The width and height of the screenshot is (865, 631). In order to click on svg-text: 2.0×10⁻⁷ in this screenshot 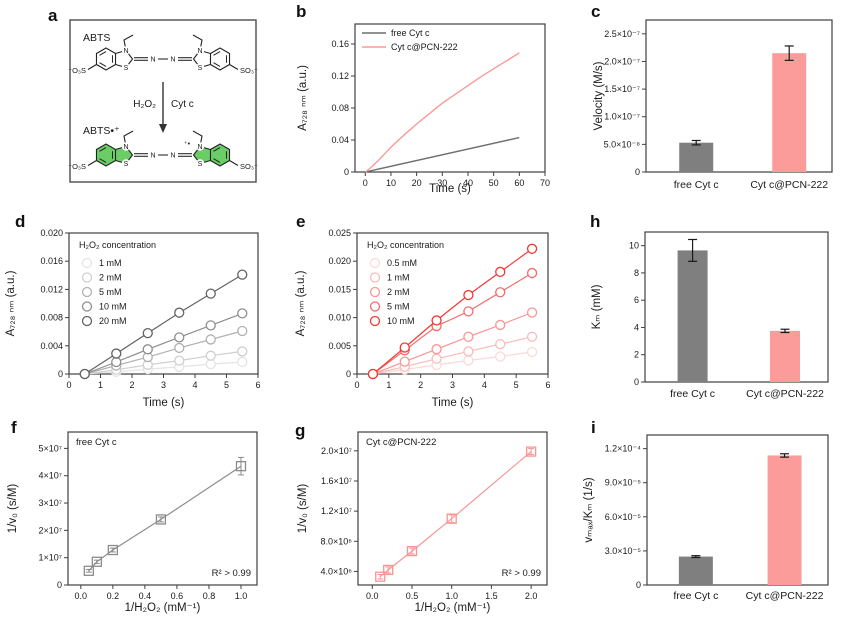, I will do `click(622, 61)`.